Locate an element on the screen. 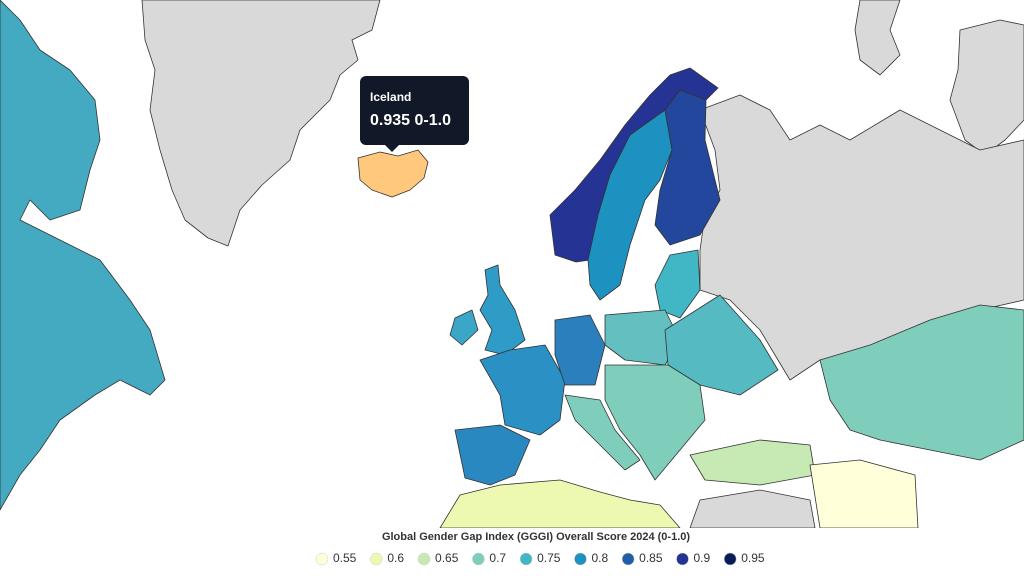 This screenshot has height=576, width=1024. legend-label: 0.55 is located at coordinates (345, 558).